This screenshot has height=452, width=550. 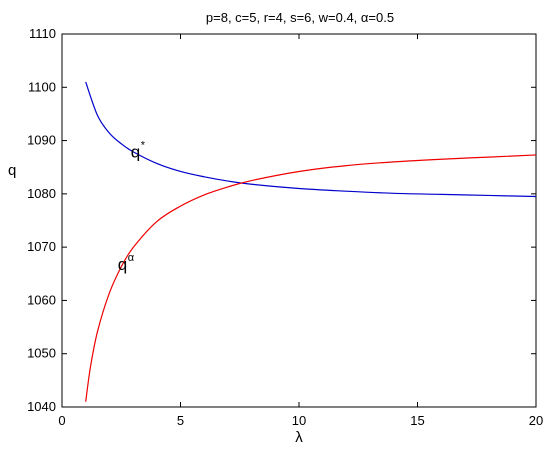 What do you see at coordinates (42, 86) in the screenshot?
I see `y-tick-label: 1100` at bounding box center [42, 86].